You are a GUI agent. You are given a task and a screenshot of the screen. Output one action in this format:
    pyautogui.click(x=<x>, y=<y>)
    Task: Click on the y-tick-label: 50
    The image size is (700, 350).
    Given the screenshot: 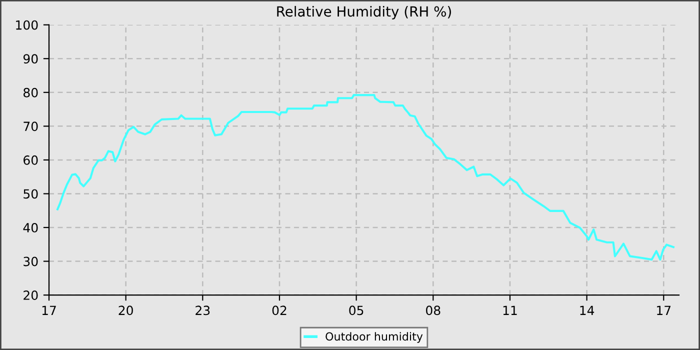 What is the action you would take?
    pyautogui.click(x=31, y=194)
    